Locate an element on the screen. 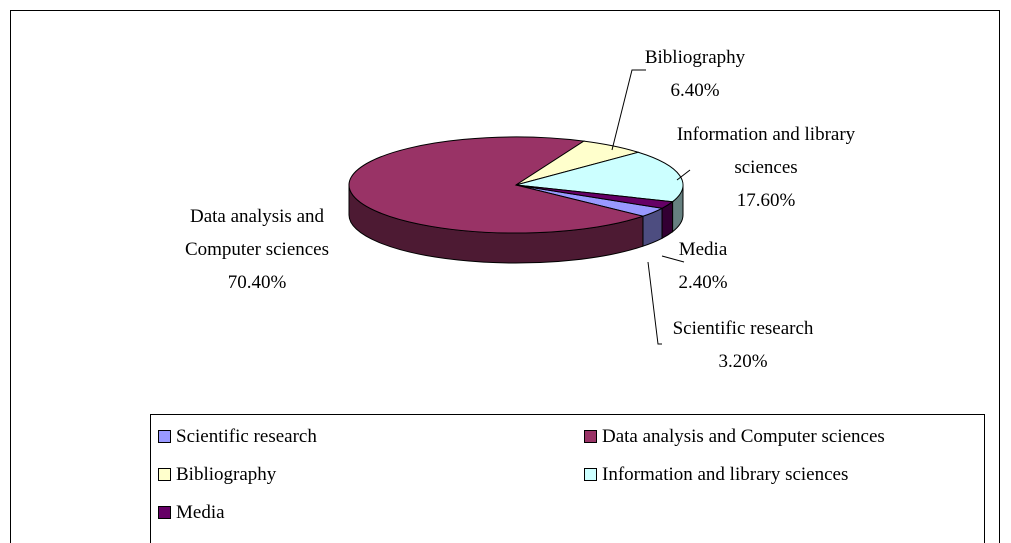  leader-lines is located at coordinates (651, 207).